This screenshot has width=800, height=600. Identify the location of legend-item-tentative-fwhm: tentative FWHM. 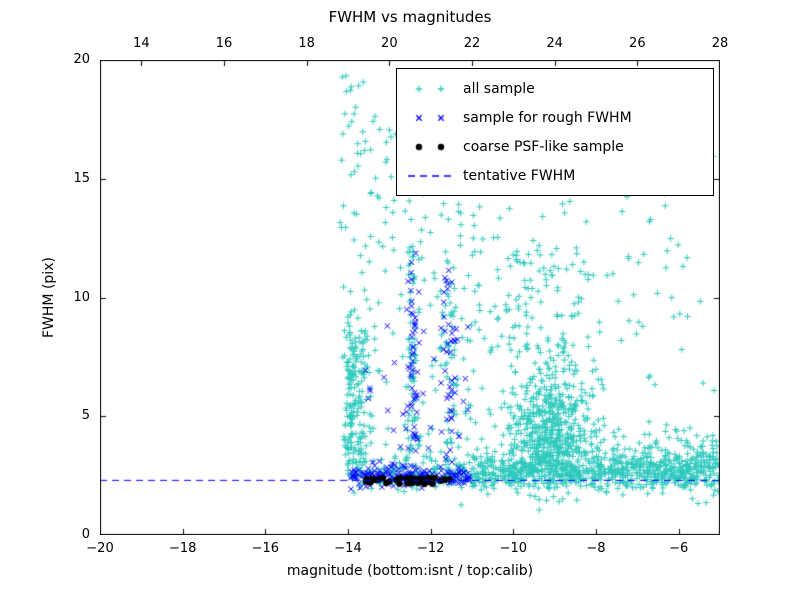
(555, 175).